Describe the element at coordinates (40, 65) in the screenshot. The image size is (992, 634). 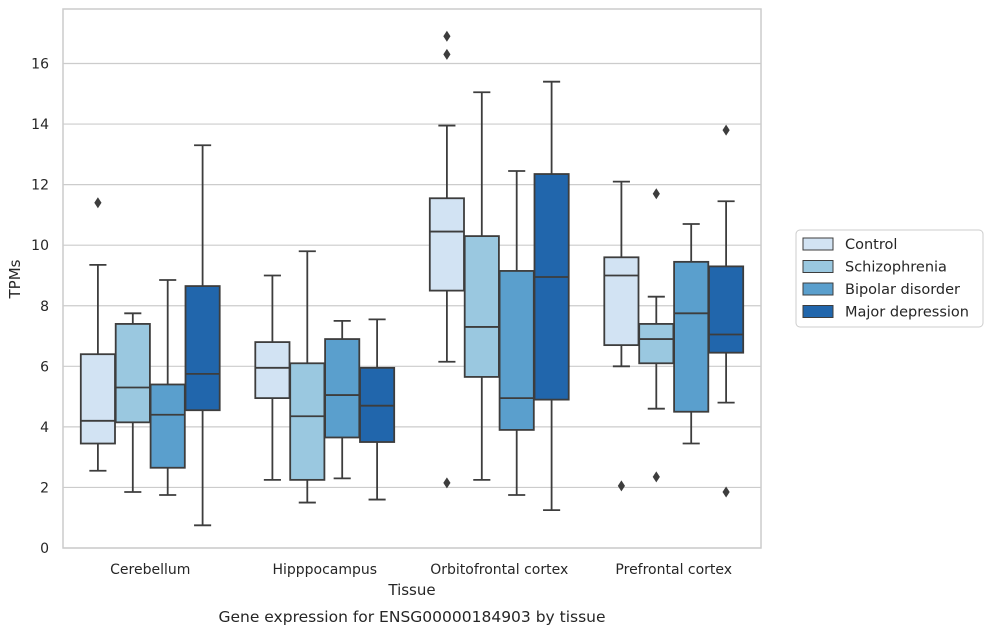
I see `y-tick-label: 16` at that location.